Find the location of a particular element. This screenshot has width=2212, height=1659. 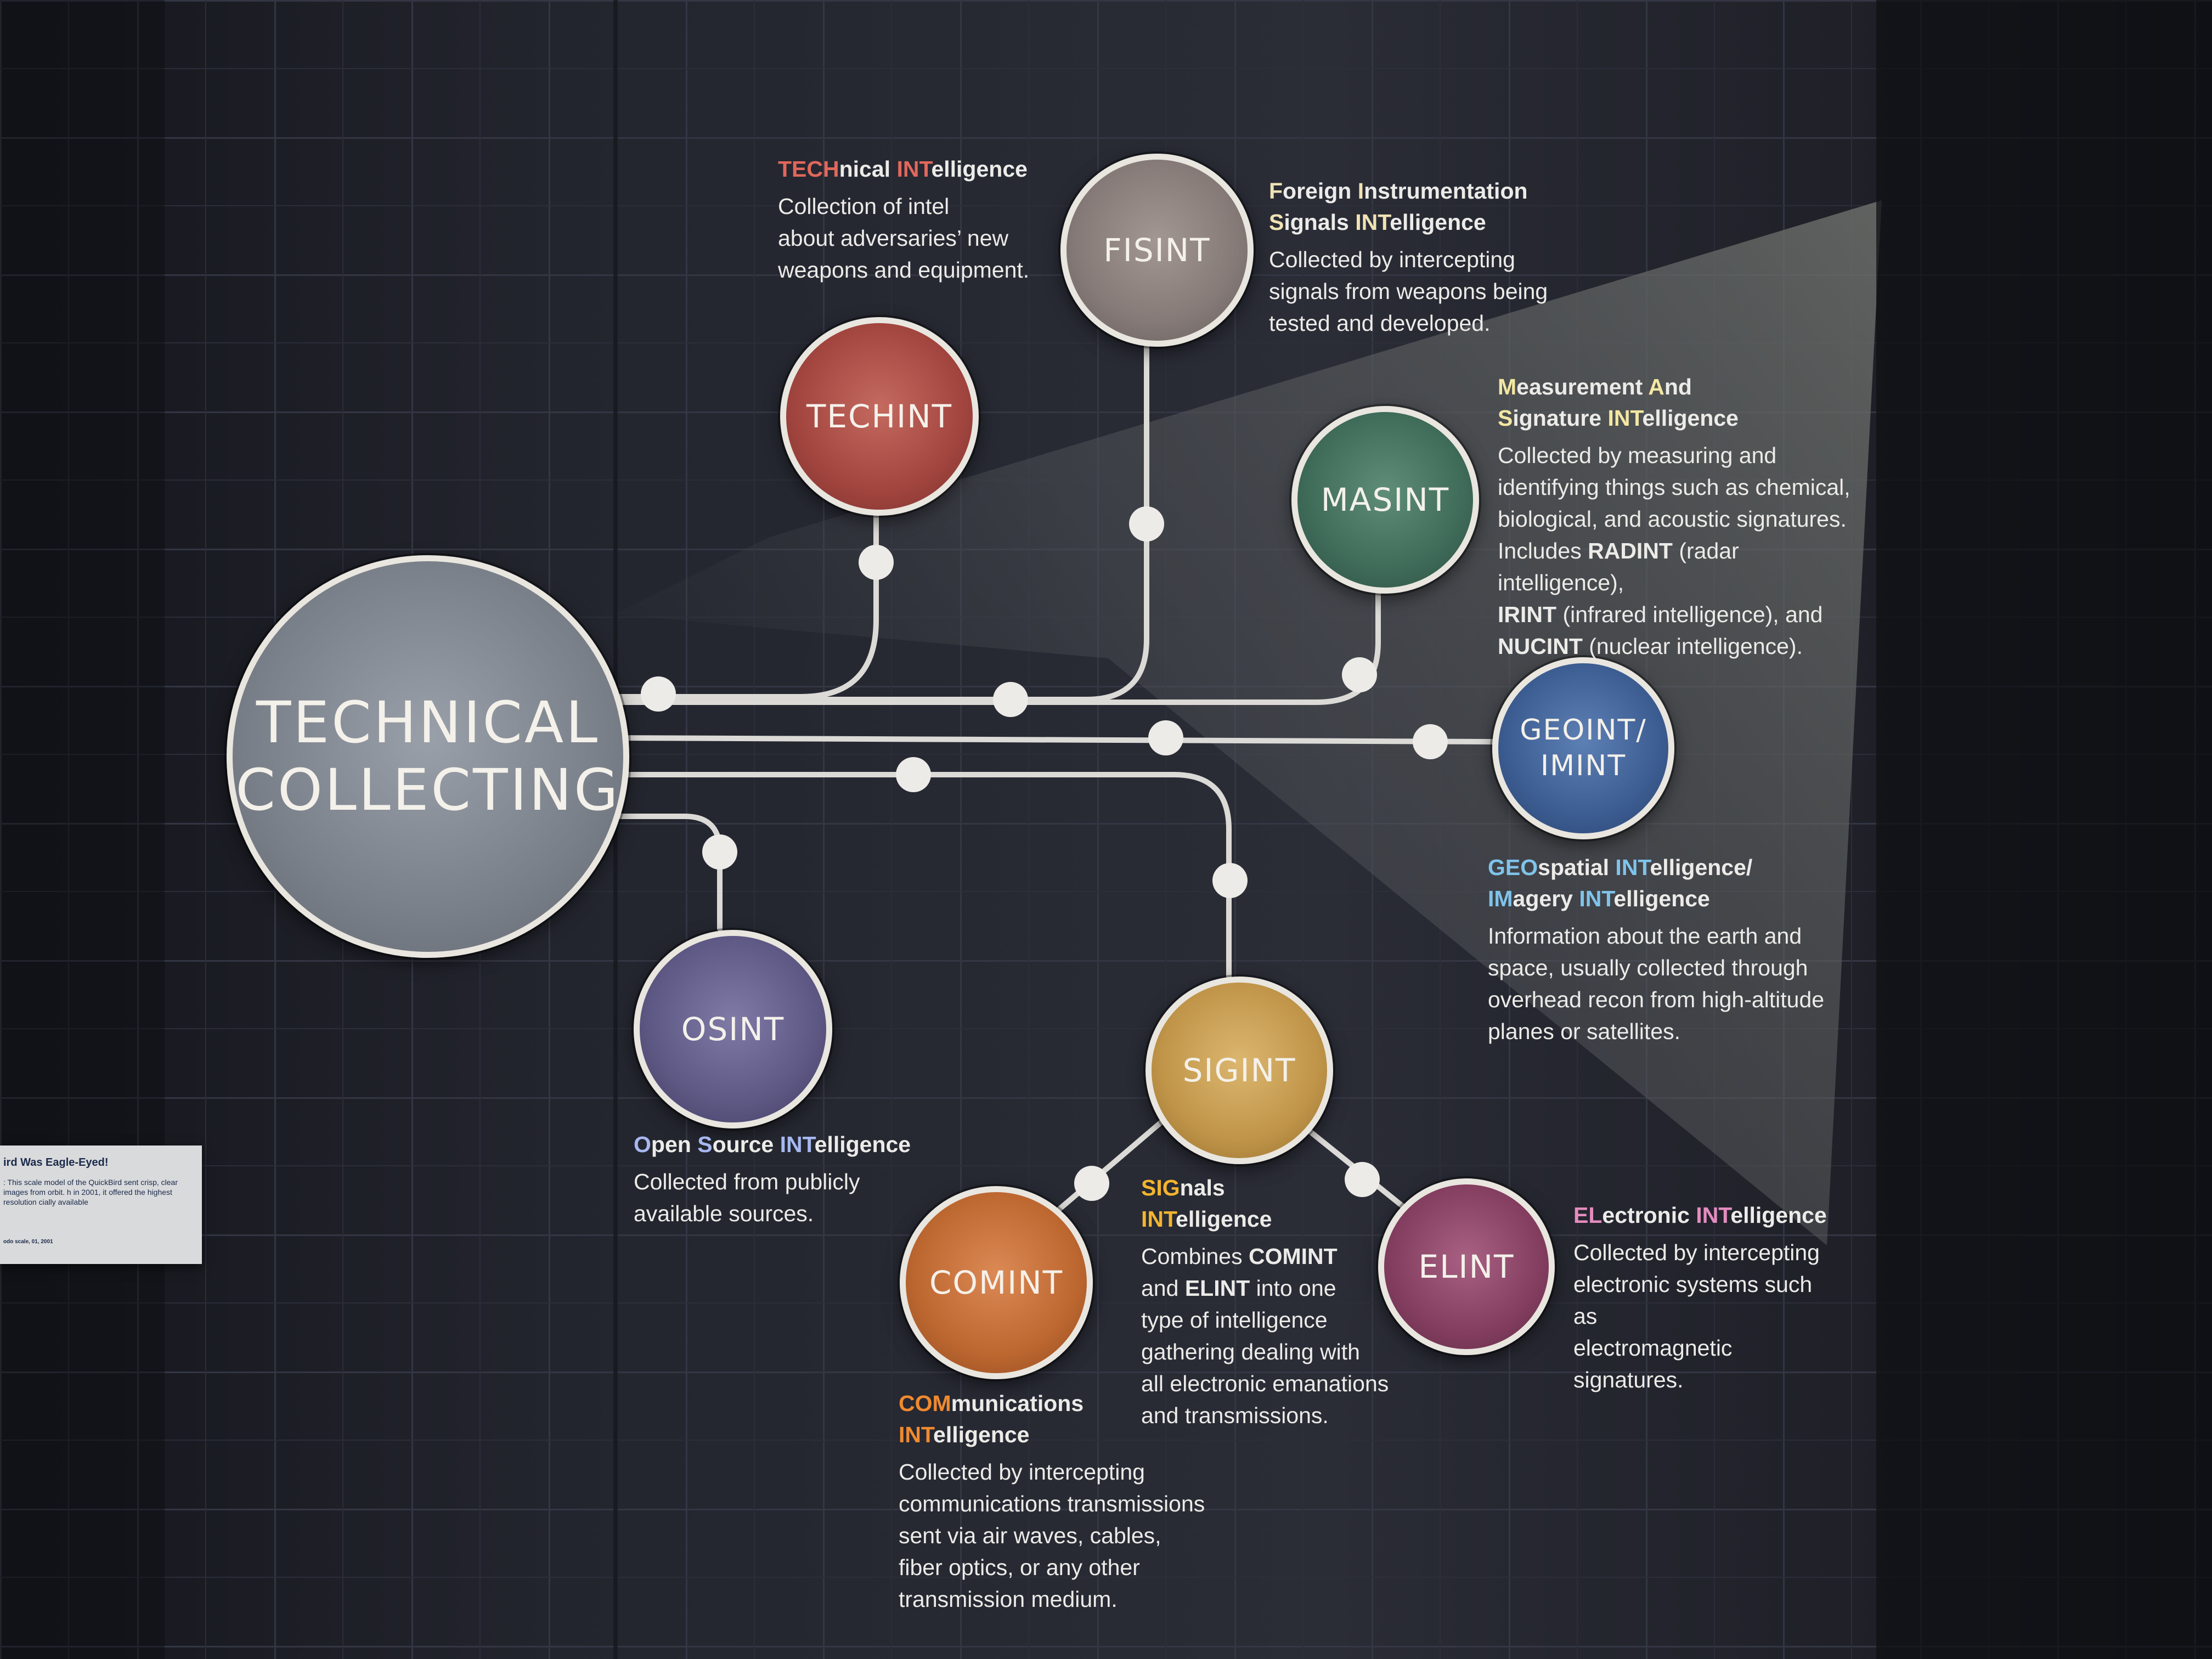

fisint-node: FISINT is located at coordinates (1157, 250).